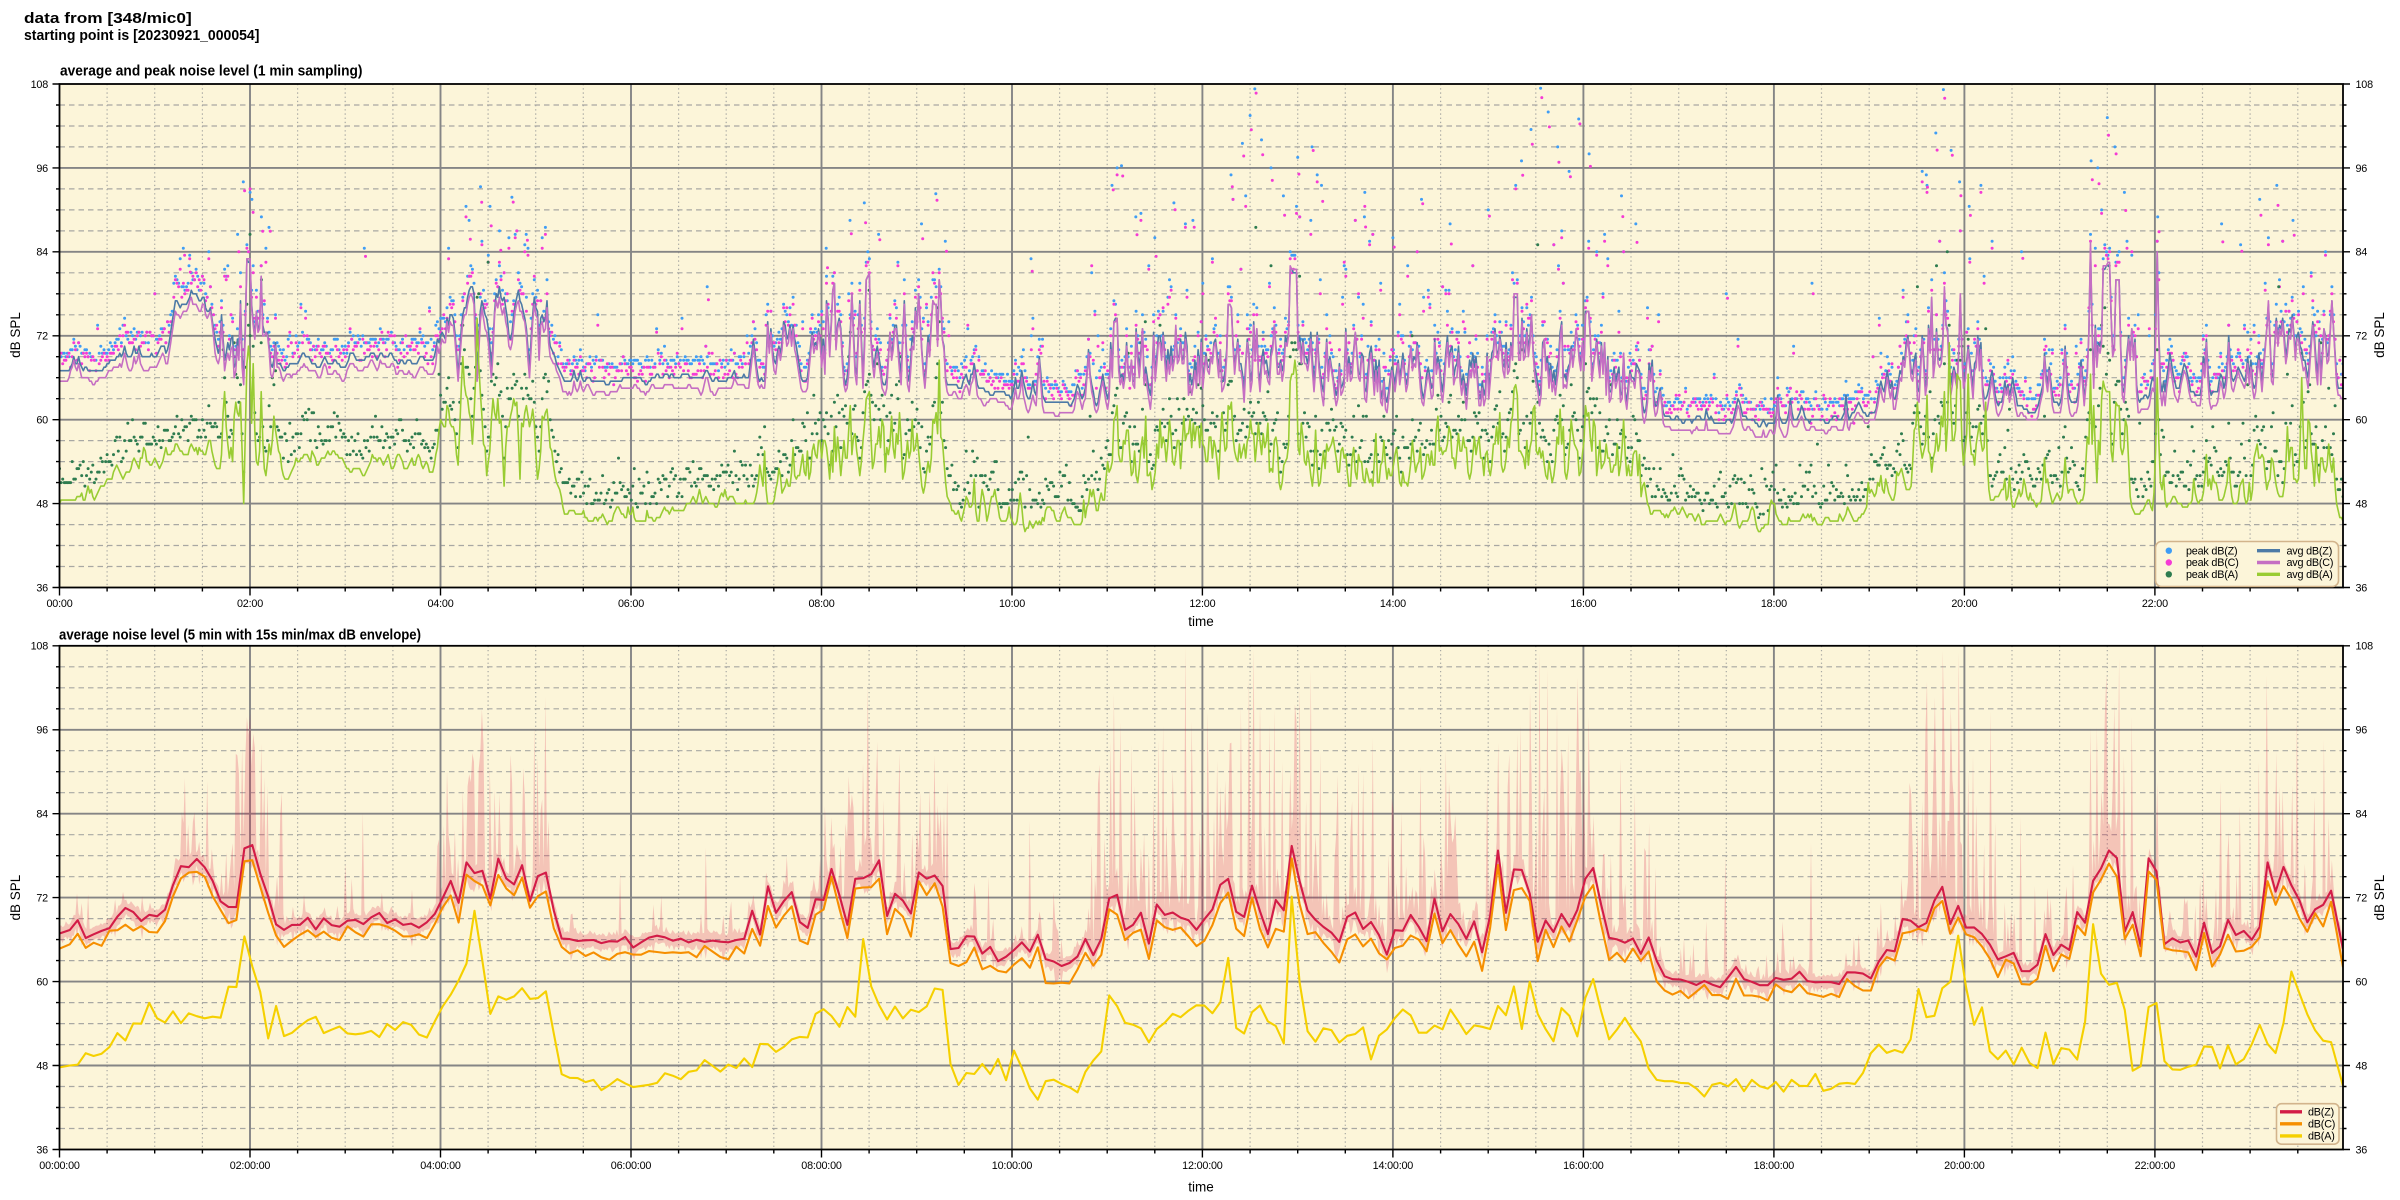  Describe the element at coordinates (2155, 604) in the screenshot. I see `svg-text: 22:00` at that location.